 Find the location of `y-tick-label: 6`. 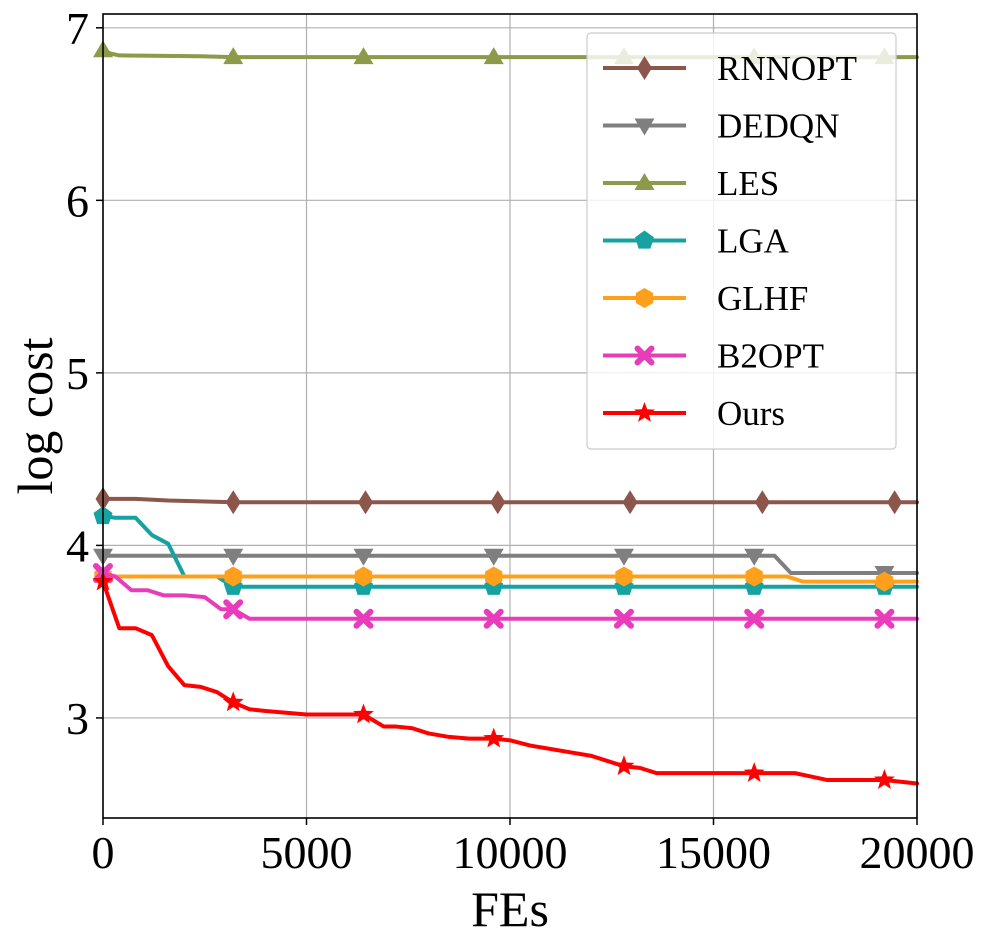

y-tick-label: 6 is located at coordinates (77, 200).